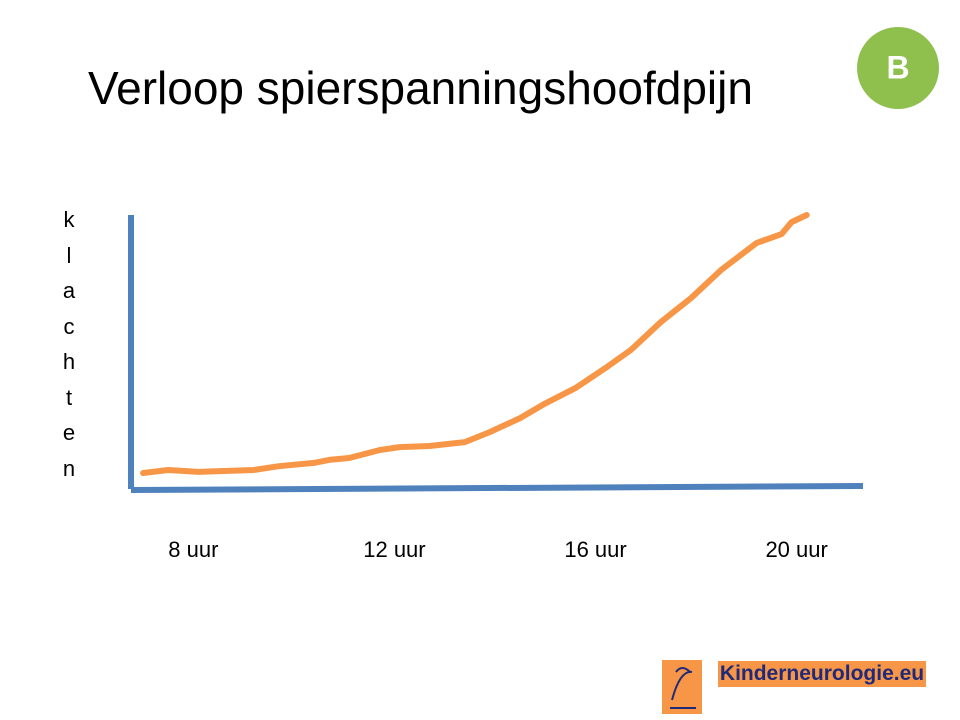  I want to click on x-axis, so click(497, 488).